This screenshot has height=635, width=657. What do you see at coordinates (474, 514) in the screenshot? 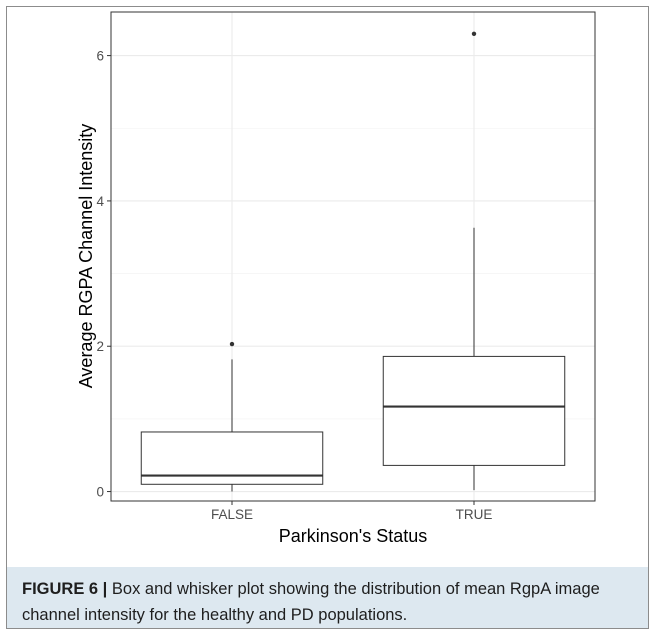
I see `x-tick-label: TRUE` at bounding box center [474, 514].